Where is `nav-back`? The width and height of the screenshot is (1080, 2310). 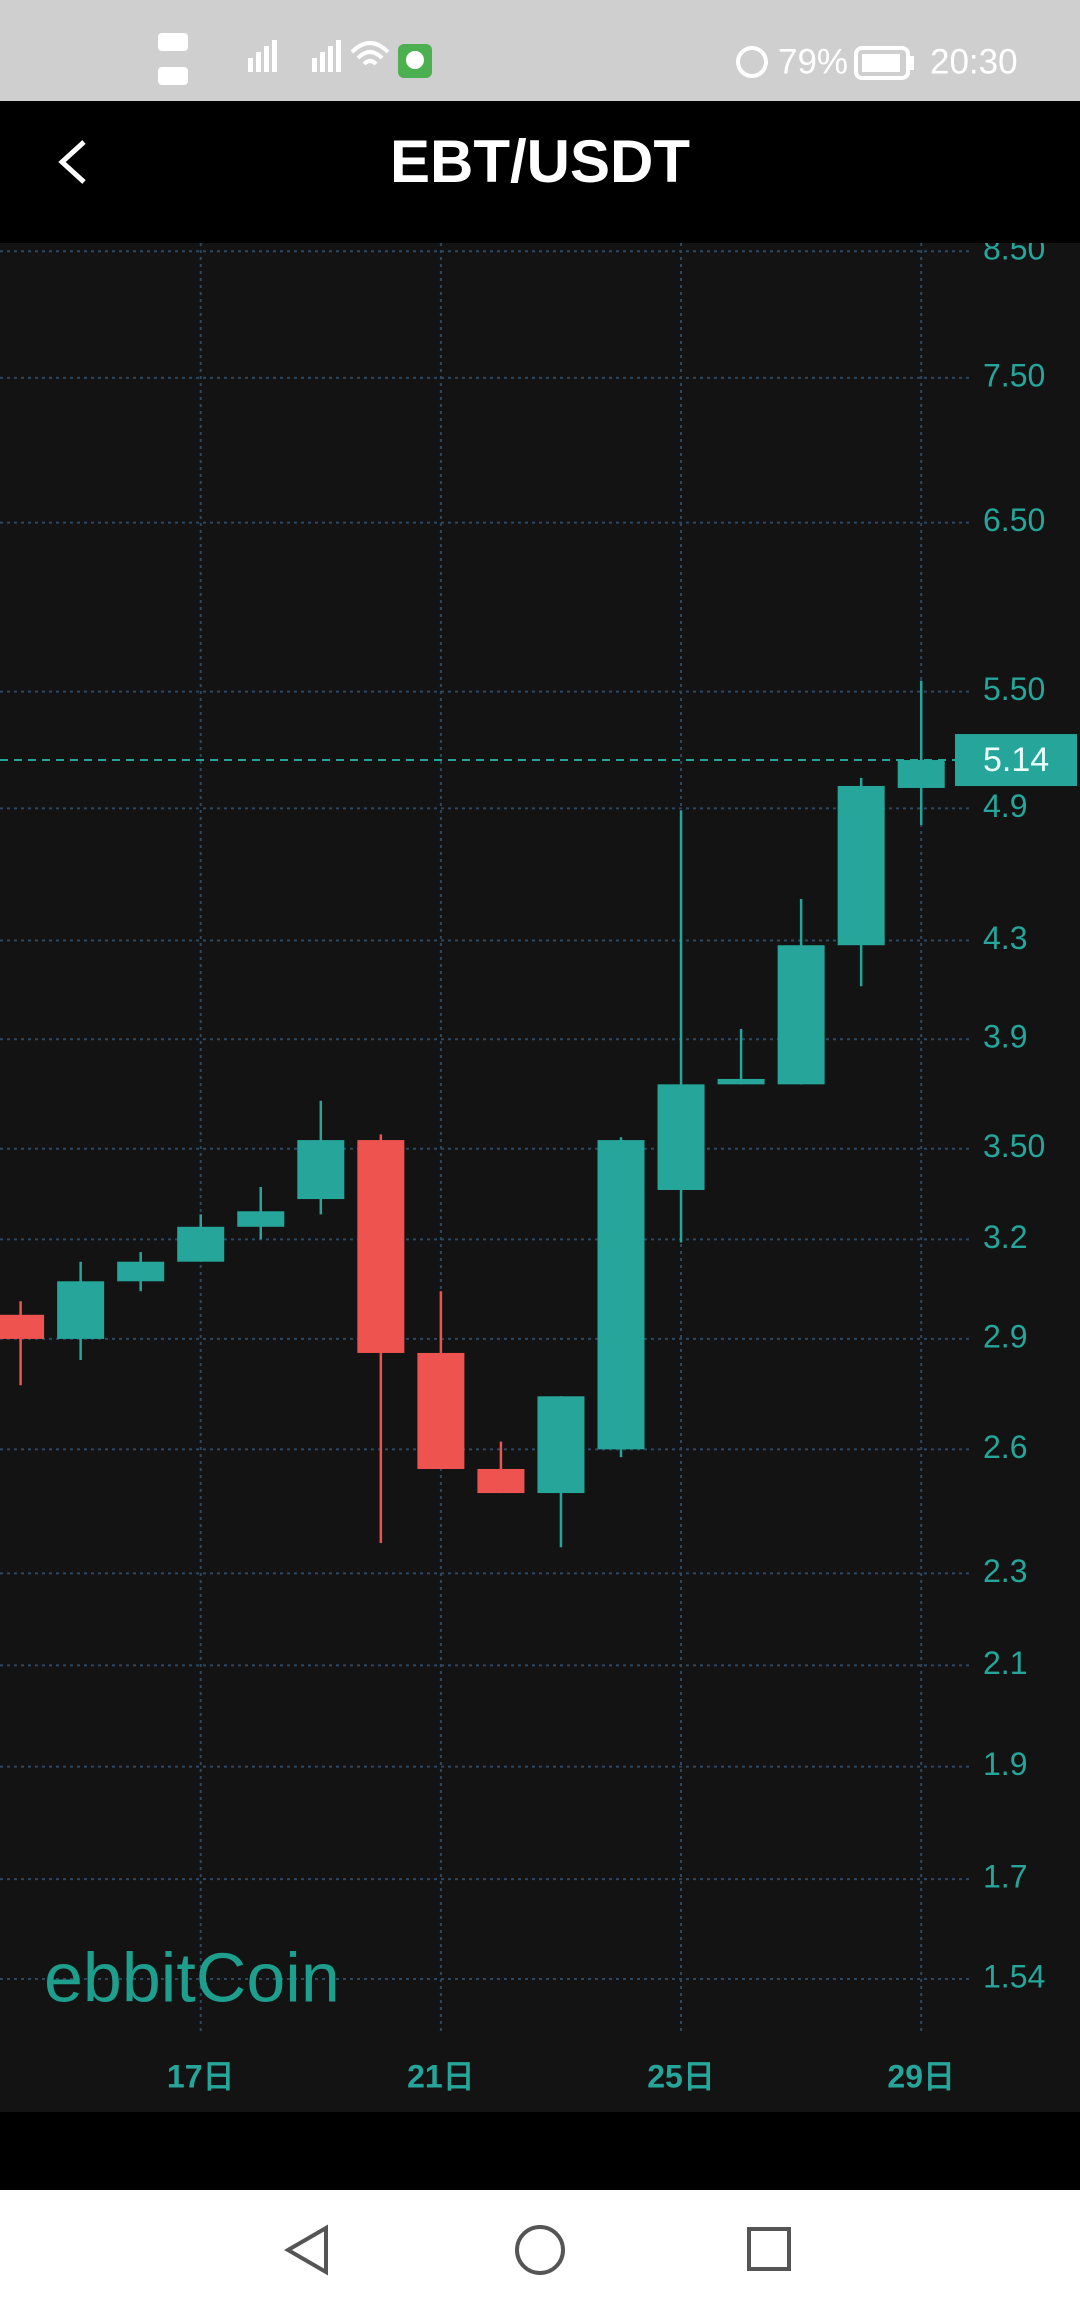
nav-back is located at coordinates (306, 2250).